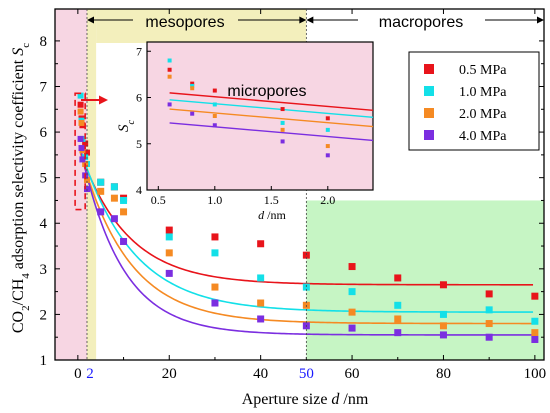 The width and height of the screenshot is (550, 413). I want to click on macropores-arrowhead-left, so click(310, 20).